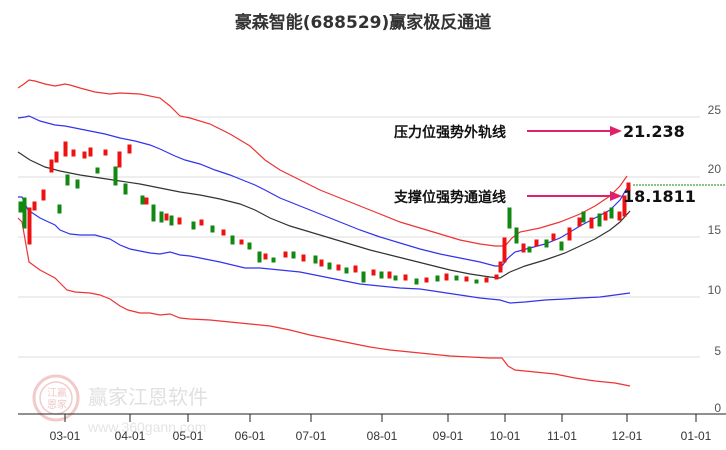  Describe the element at coordinates (544, 196) in the screenshot. I see `annotation-lower: 支撑位强势通道线 18.1811` at that location.